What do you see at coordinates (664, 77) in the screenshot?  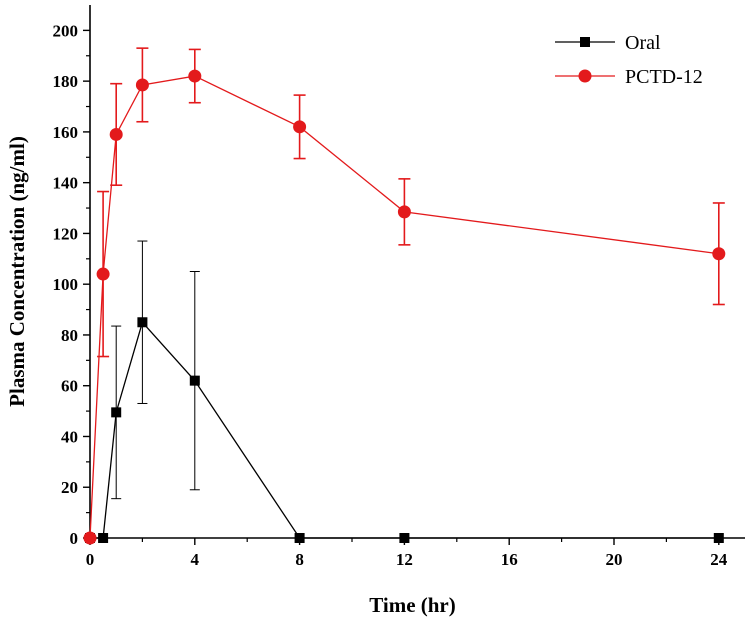 I see `legend-label: PCTD-12` at bounding box center [664, 77].